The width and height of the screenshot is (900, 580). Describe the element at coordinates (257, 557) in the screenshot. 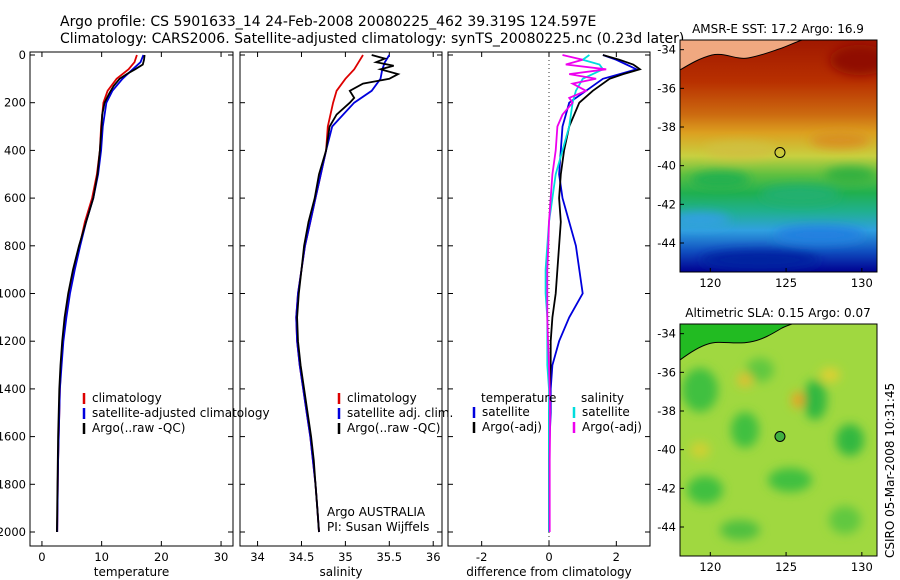

I see `sal-xtick-label: 34` at that location.